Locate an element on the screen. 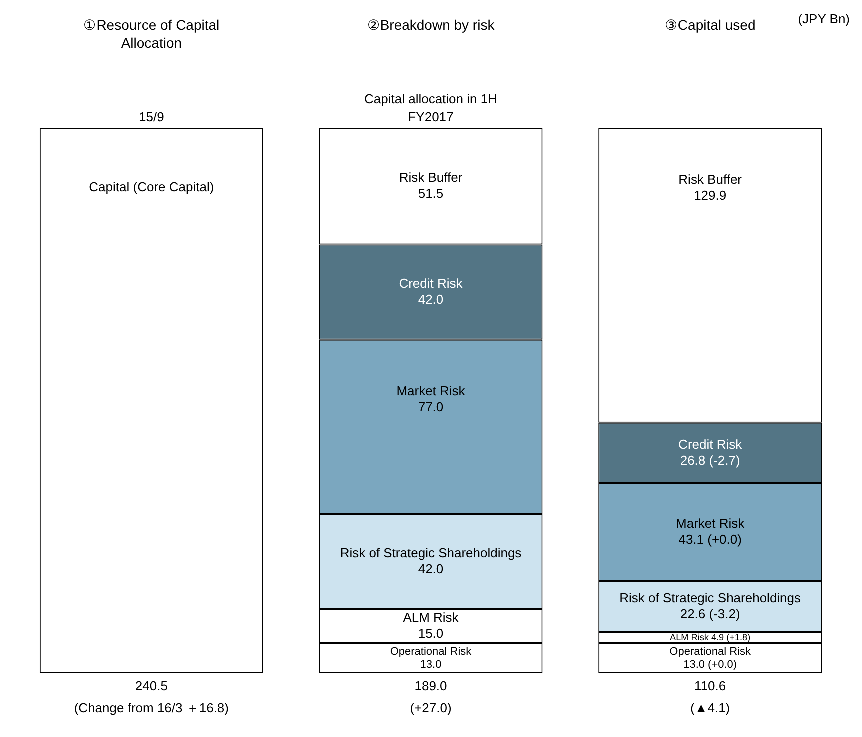 Image resolution: width=862 pixels, height=737 pixels. data-label: 22.6 (-3.2) is located at coordinates (710, 614).